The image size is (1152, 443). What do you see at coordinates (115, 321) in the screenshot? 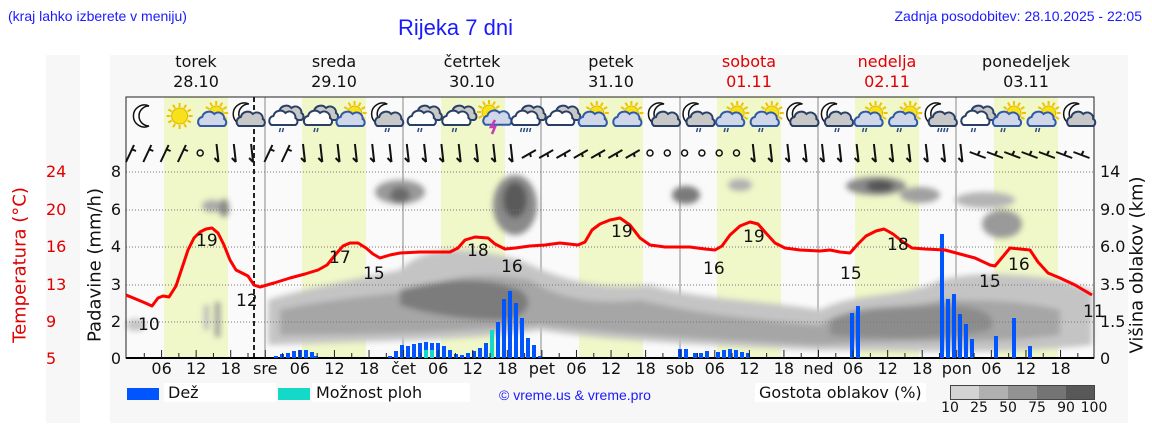
I see `precip-tick: 2` at bounding box center [115, 321].